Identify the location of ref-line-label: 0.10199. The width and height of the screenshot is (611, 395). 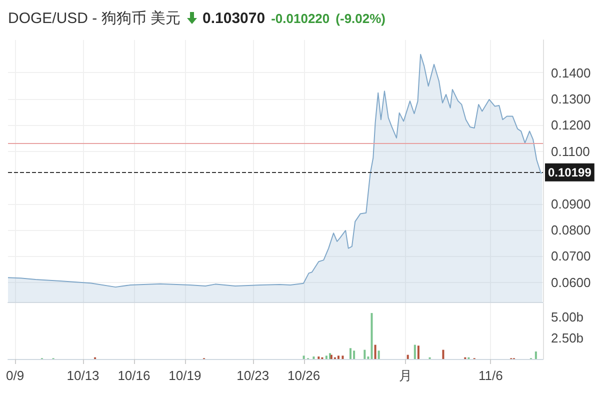
(570, 172).